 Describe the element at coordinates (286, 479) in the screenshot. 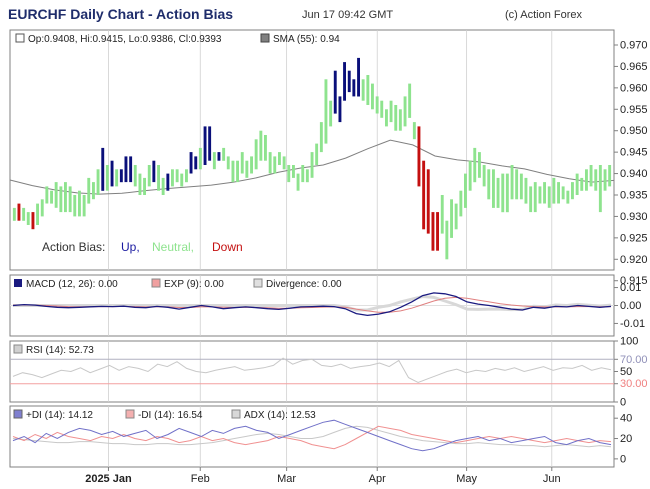

I see `x-tick-label: Mar` at that location.